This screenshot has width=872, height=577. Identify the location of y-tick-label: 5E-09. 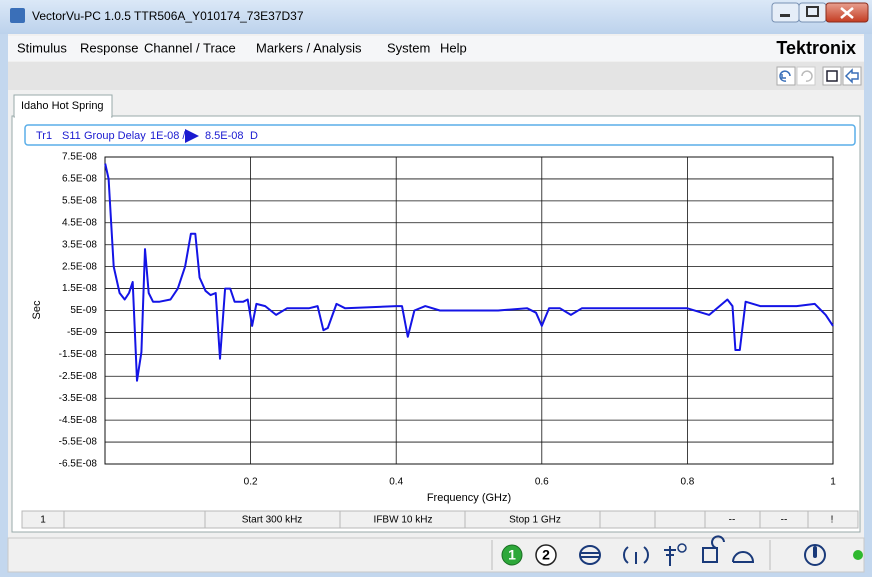
(83, 310).